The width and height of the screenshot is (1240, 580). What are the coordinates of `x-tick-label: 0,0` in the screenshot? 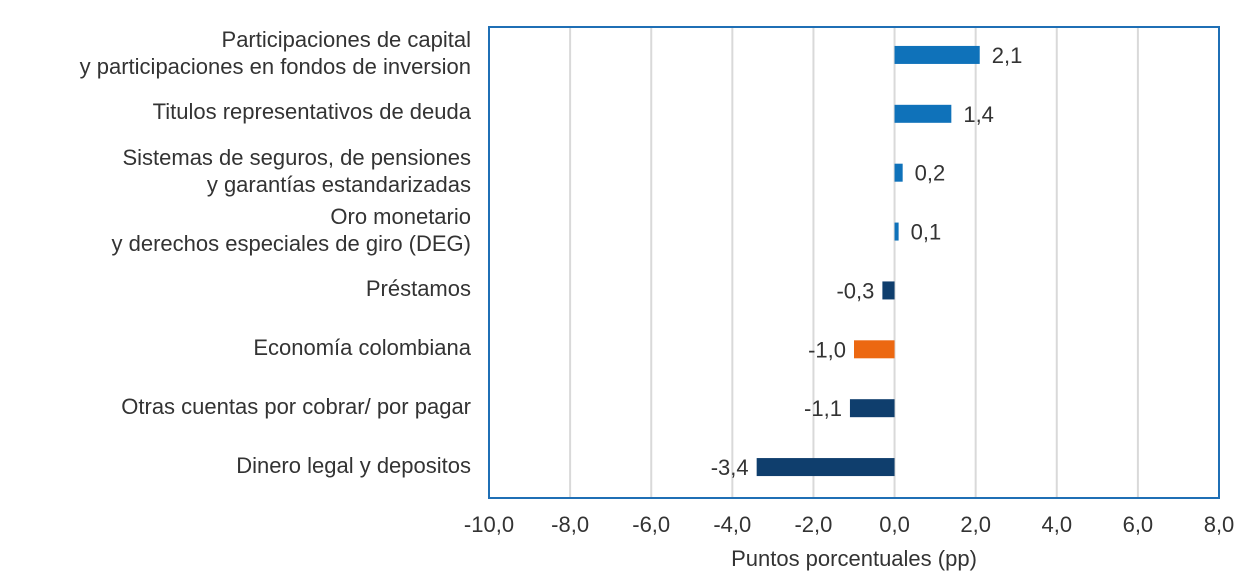 It's located at (894, 524).